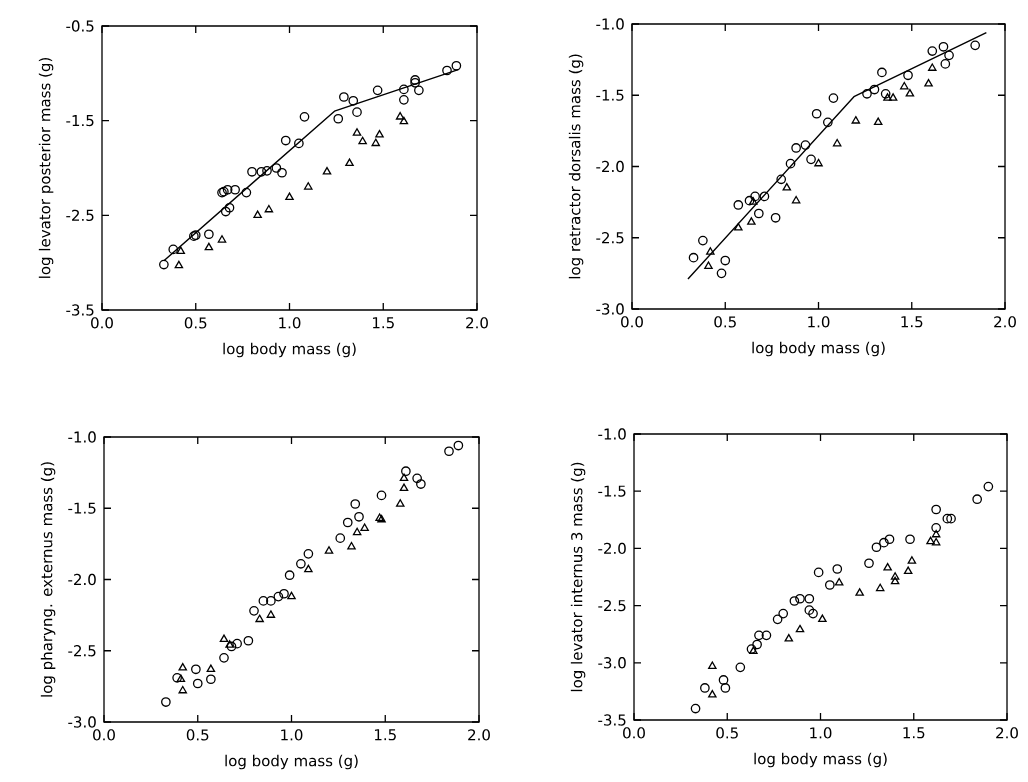  I want to click on y-tick-label: -0.5, so click(80, 26).